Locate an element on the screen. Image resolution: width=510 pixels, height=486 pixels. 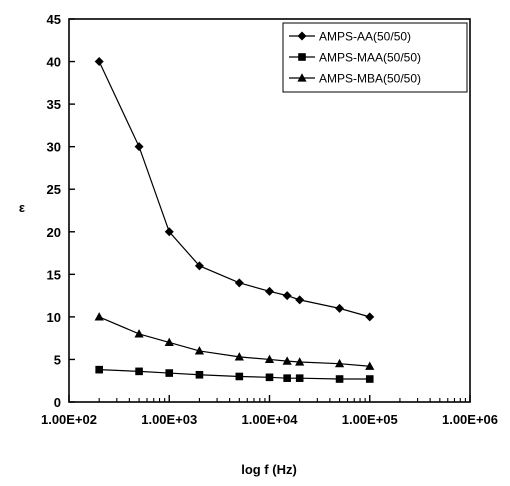
legend-label: AMPS-AA(50/50) is located at coordinates (365, 37).